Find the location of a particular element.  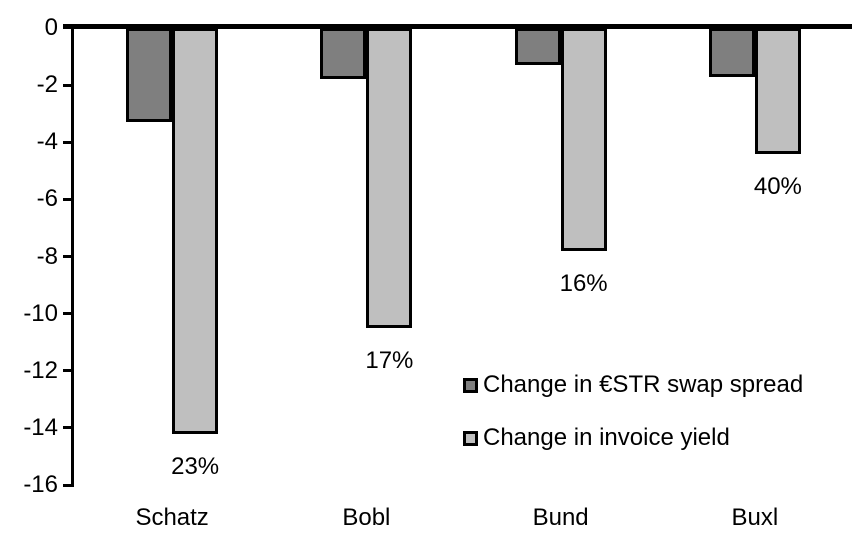

y-axis-tick-label: -2 is located at coordinates (47, 84).